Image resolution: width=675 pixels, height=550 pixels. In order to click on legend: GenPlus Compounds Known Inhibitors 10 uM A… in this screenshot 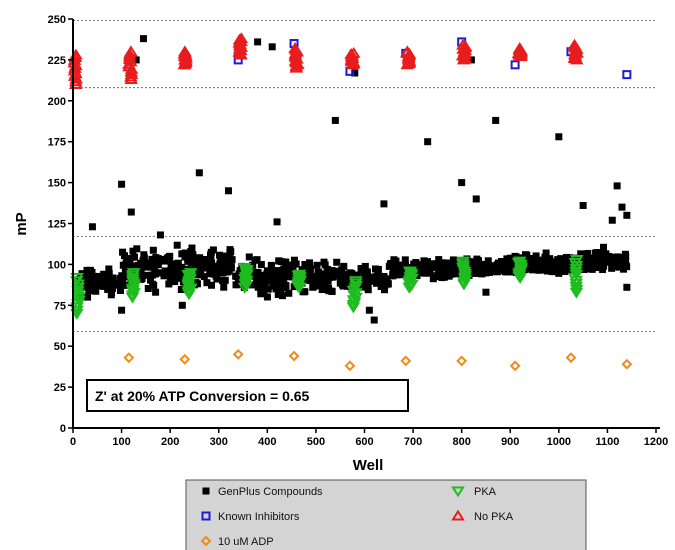, I will do `click(386, 514)`.